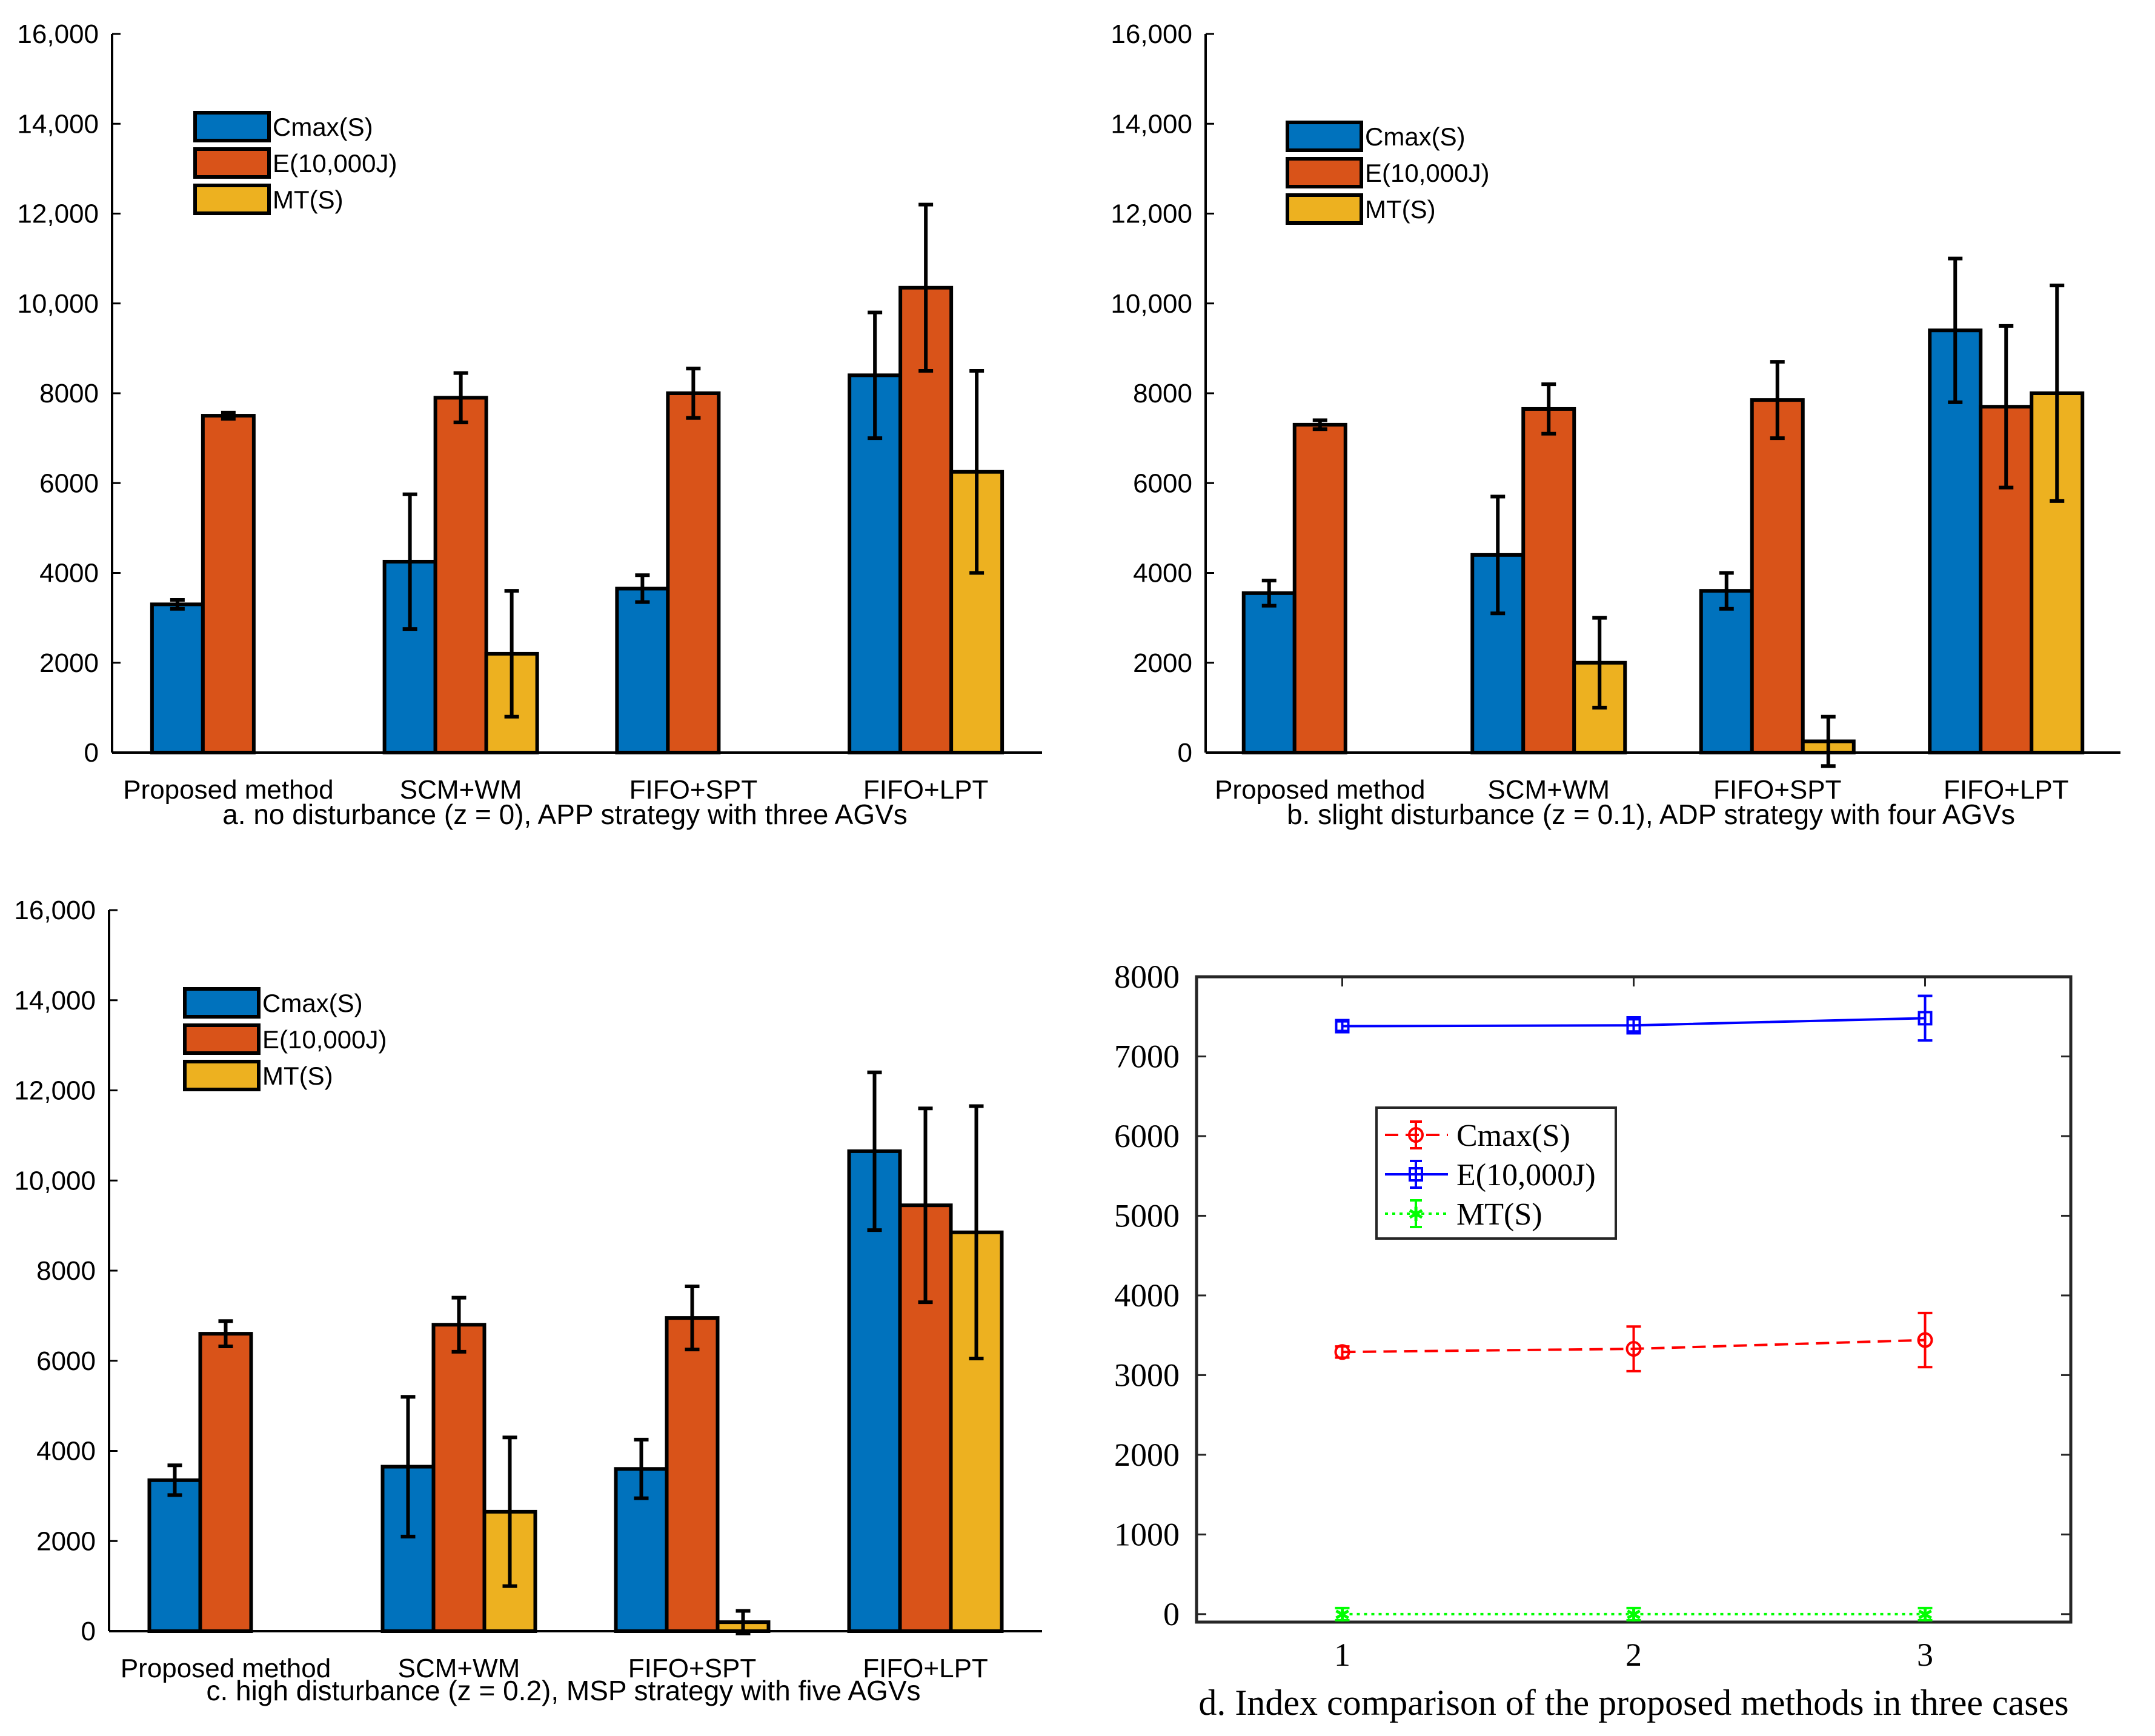 Image resolution: width=2155 pixels, height=1736 pixels. I want to click on y-tick-label: 1000, so click(1147, 1534).